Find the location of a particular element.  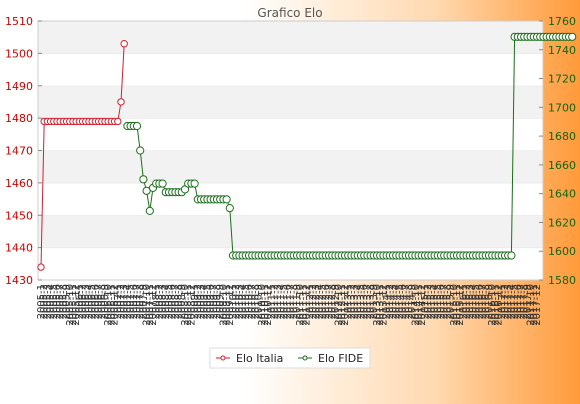

x-tick-label: 2014-4 is located at coordinates (396, 301).